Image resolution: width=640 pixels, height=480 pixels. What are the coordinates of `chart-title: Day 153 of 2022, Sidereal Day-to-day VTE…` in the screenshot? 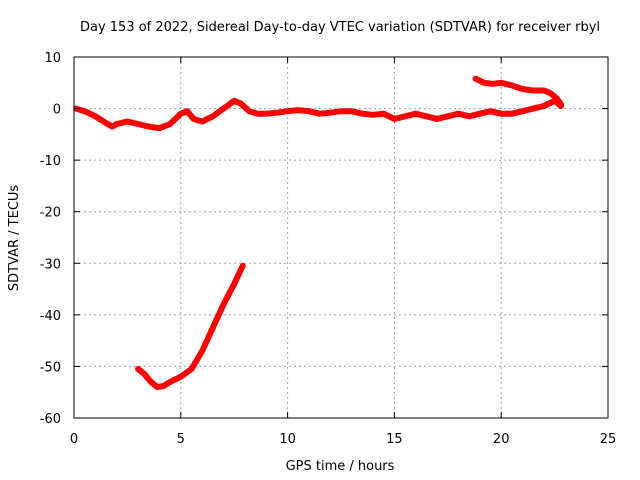 It's located at (340, 27).